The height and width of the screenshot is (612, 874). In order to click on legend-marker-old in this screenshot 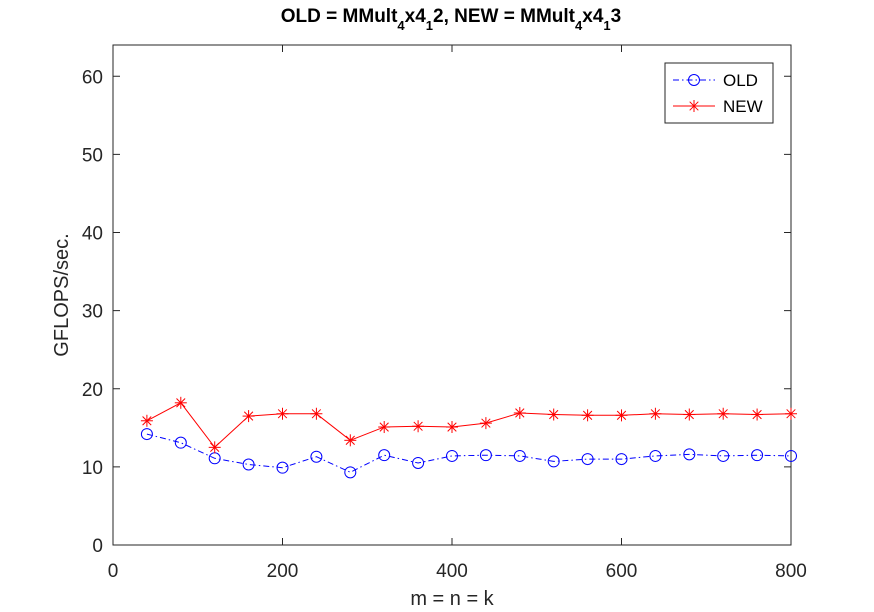, I will do `click(694, 80)`.